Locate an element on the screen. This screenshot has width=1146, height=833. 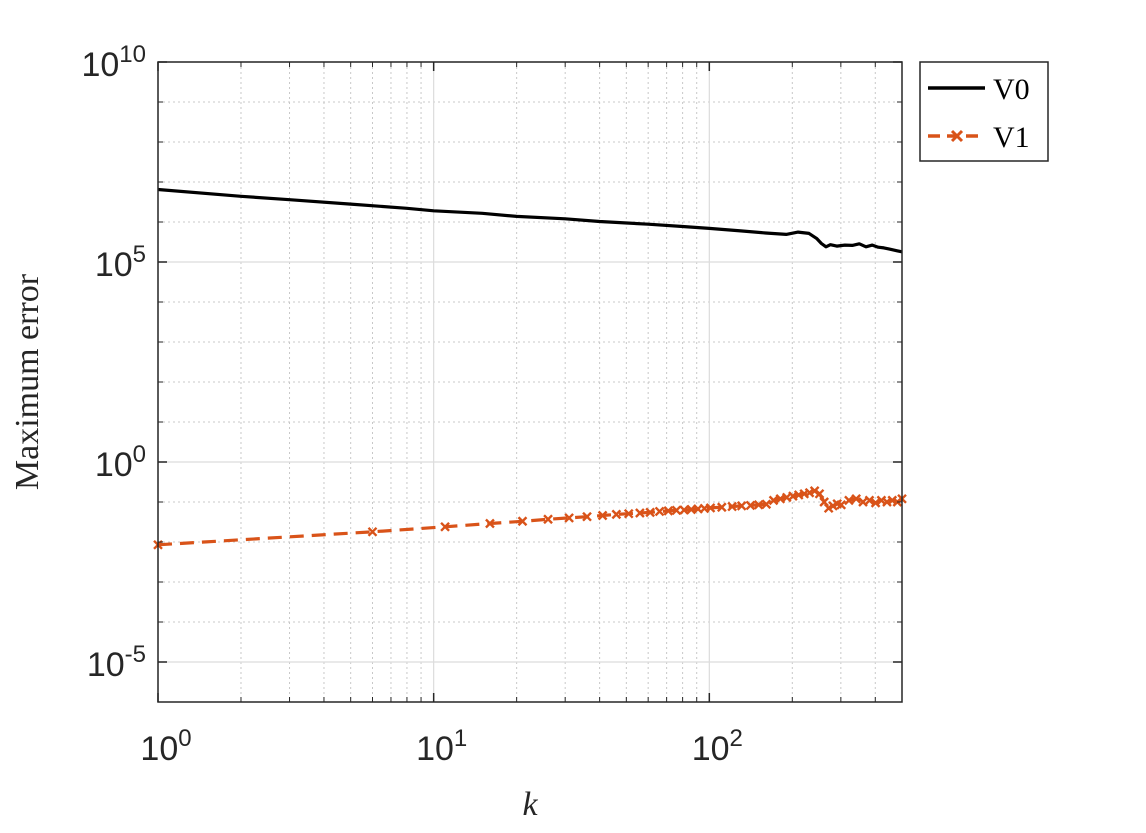
x-axis-label: k is located at coordinates (530, 804).